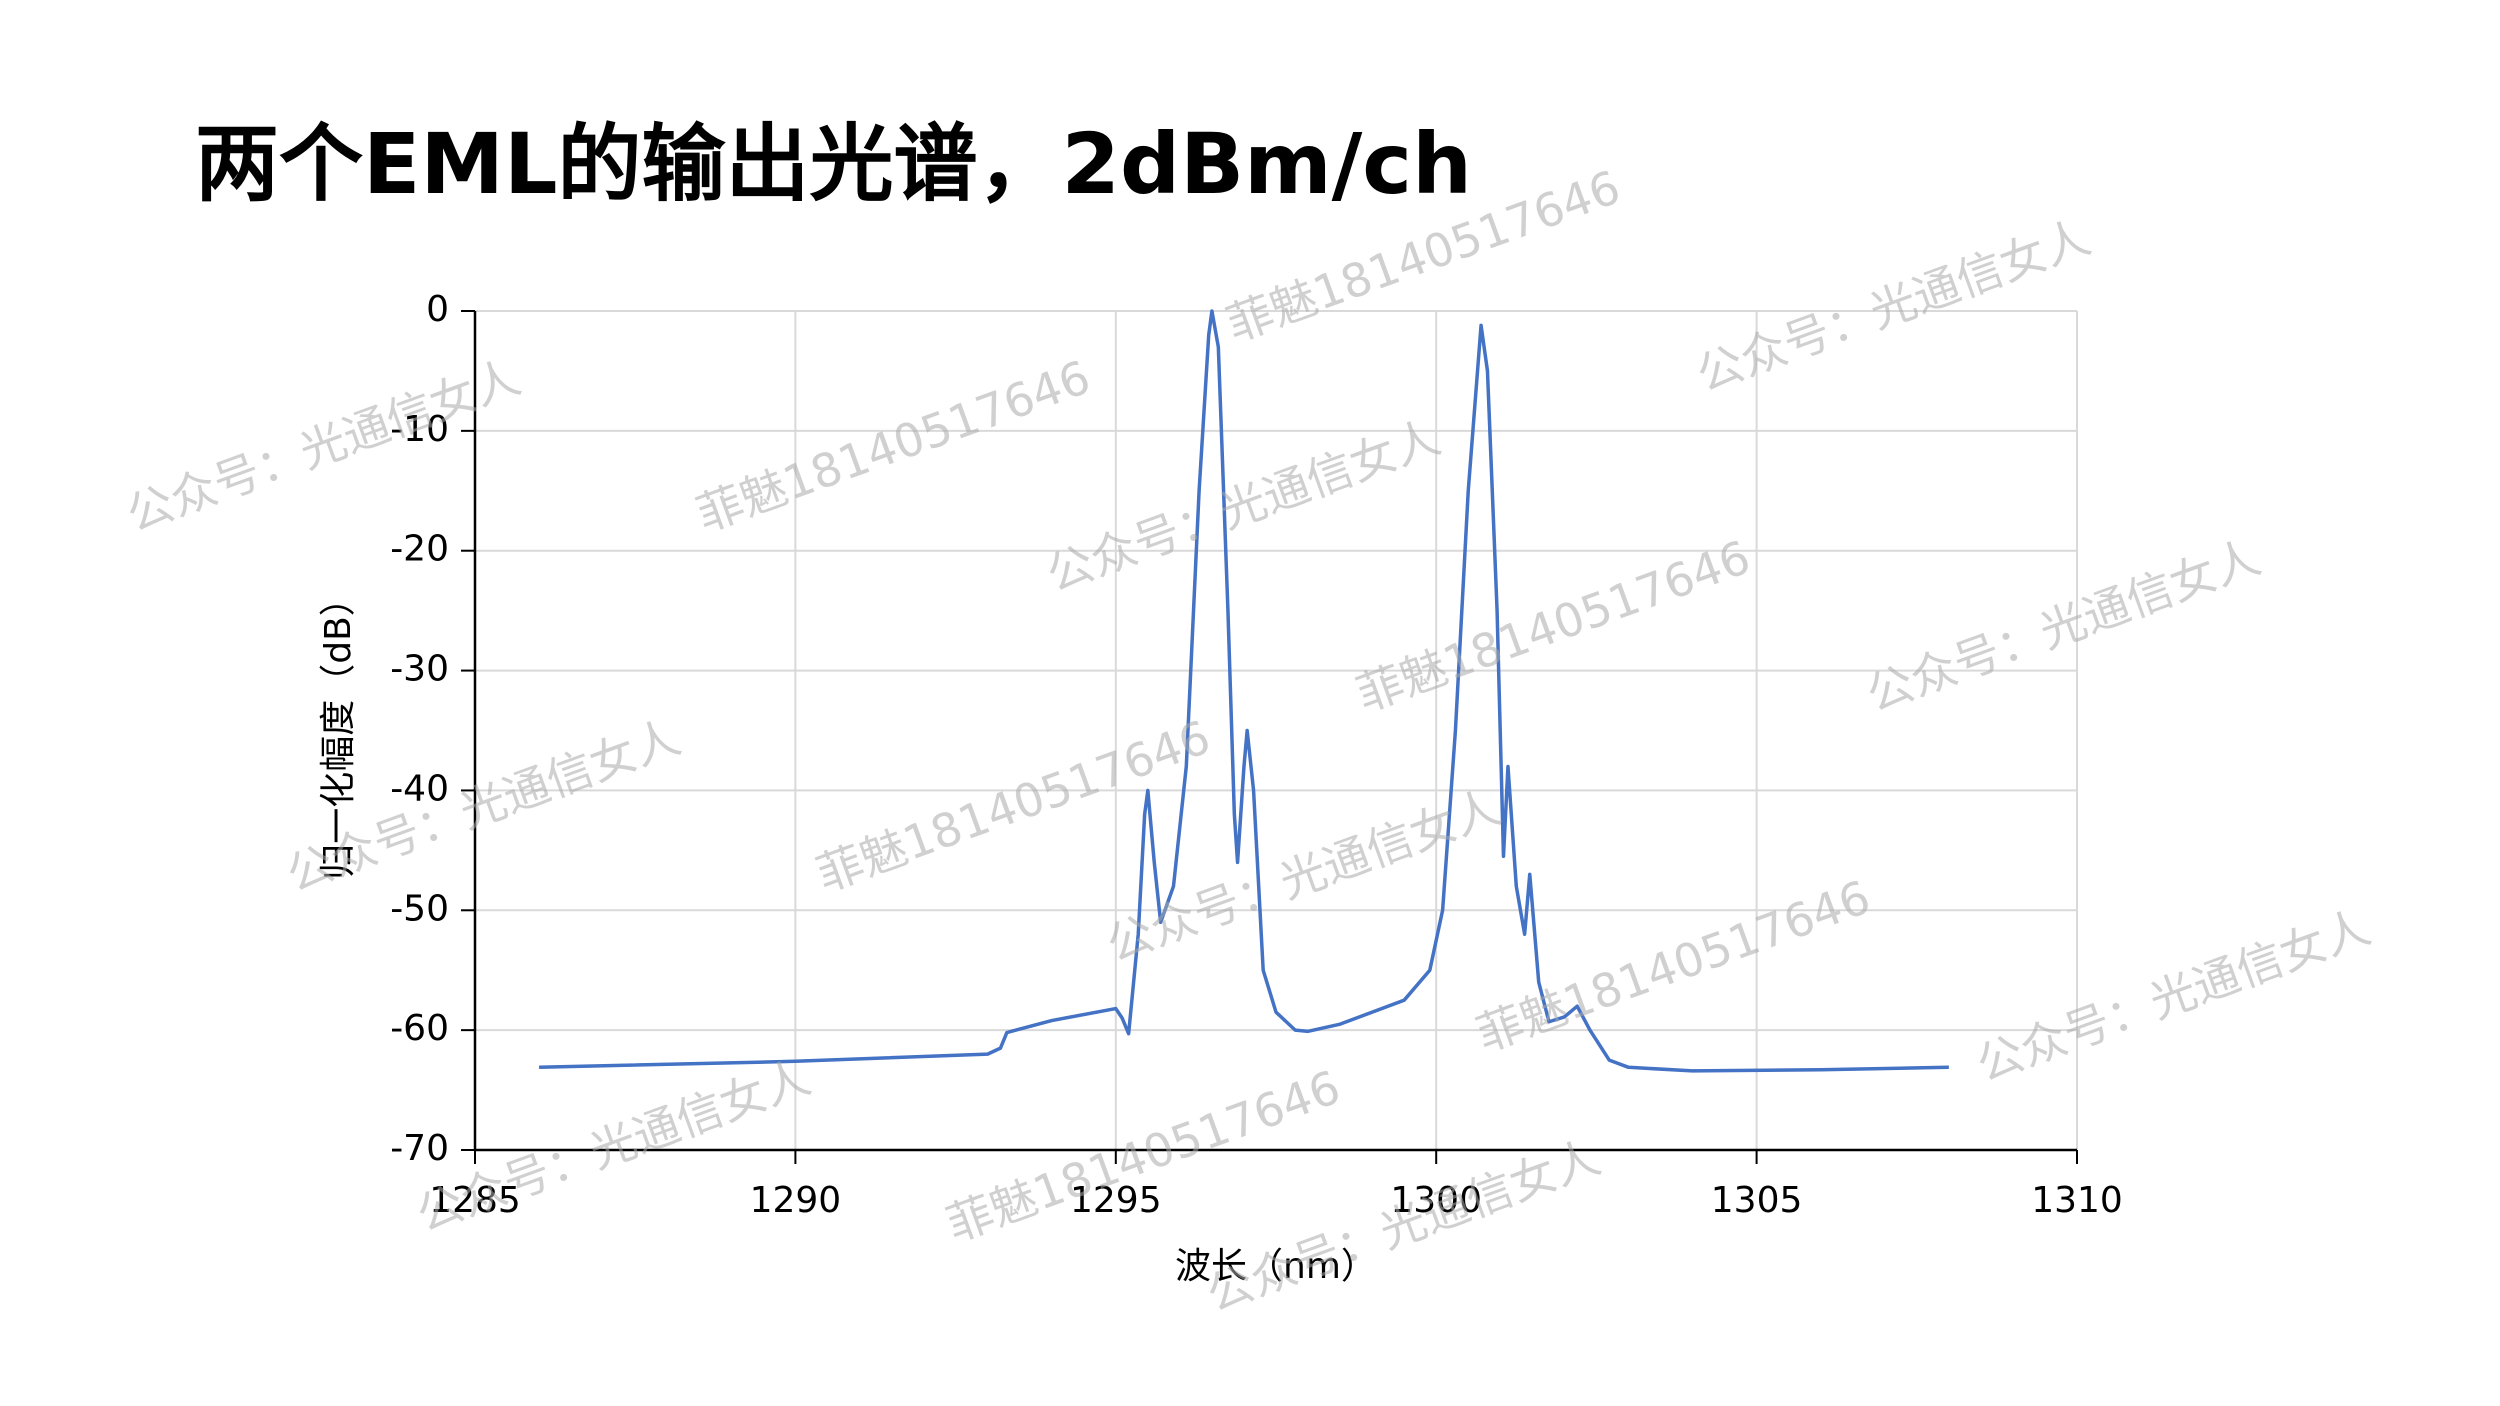  What do you see at coordinates (1757, 1200) in the screenshot?
I see `x-tick-label: 1305` at bounding box center [1757, 1200].